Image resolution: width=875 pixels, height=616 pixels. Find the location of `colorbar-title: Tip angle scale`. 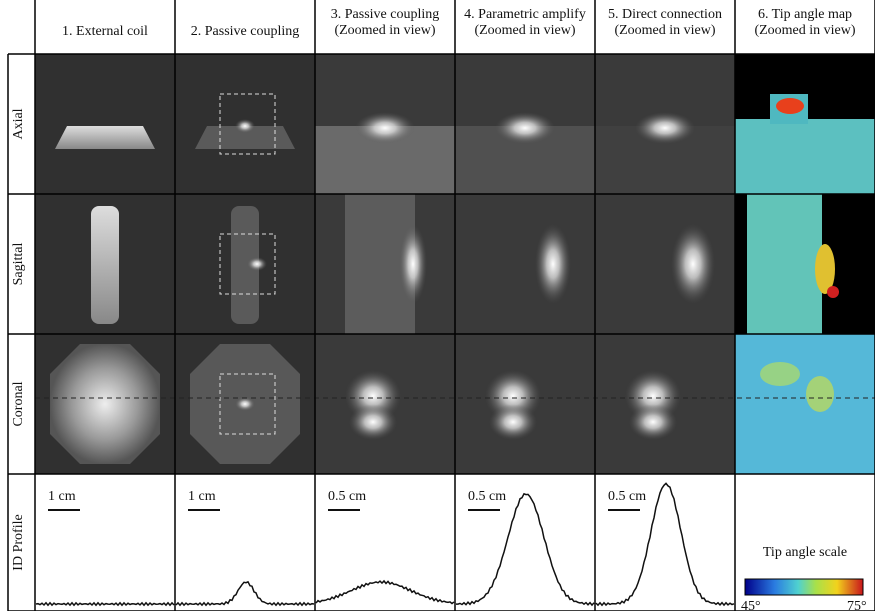

colorbar-title: Tip angle scale is located at coordinates (805, 552).